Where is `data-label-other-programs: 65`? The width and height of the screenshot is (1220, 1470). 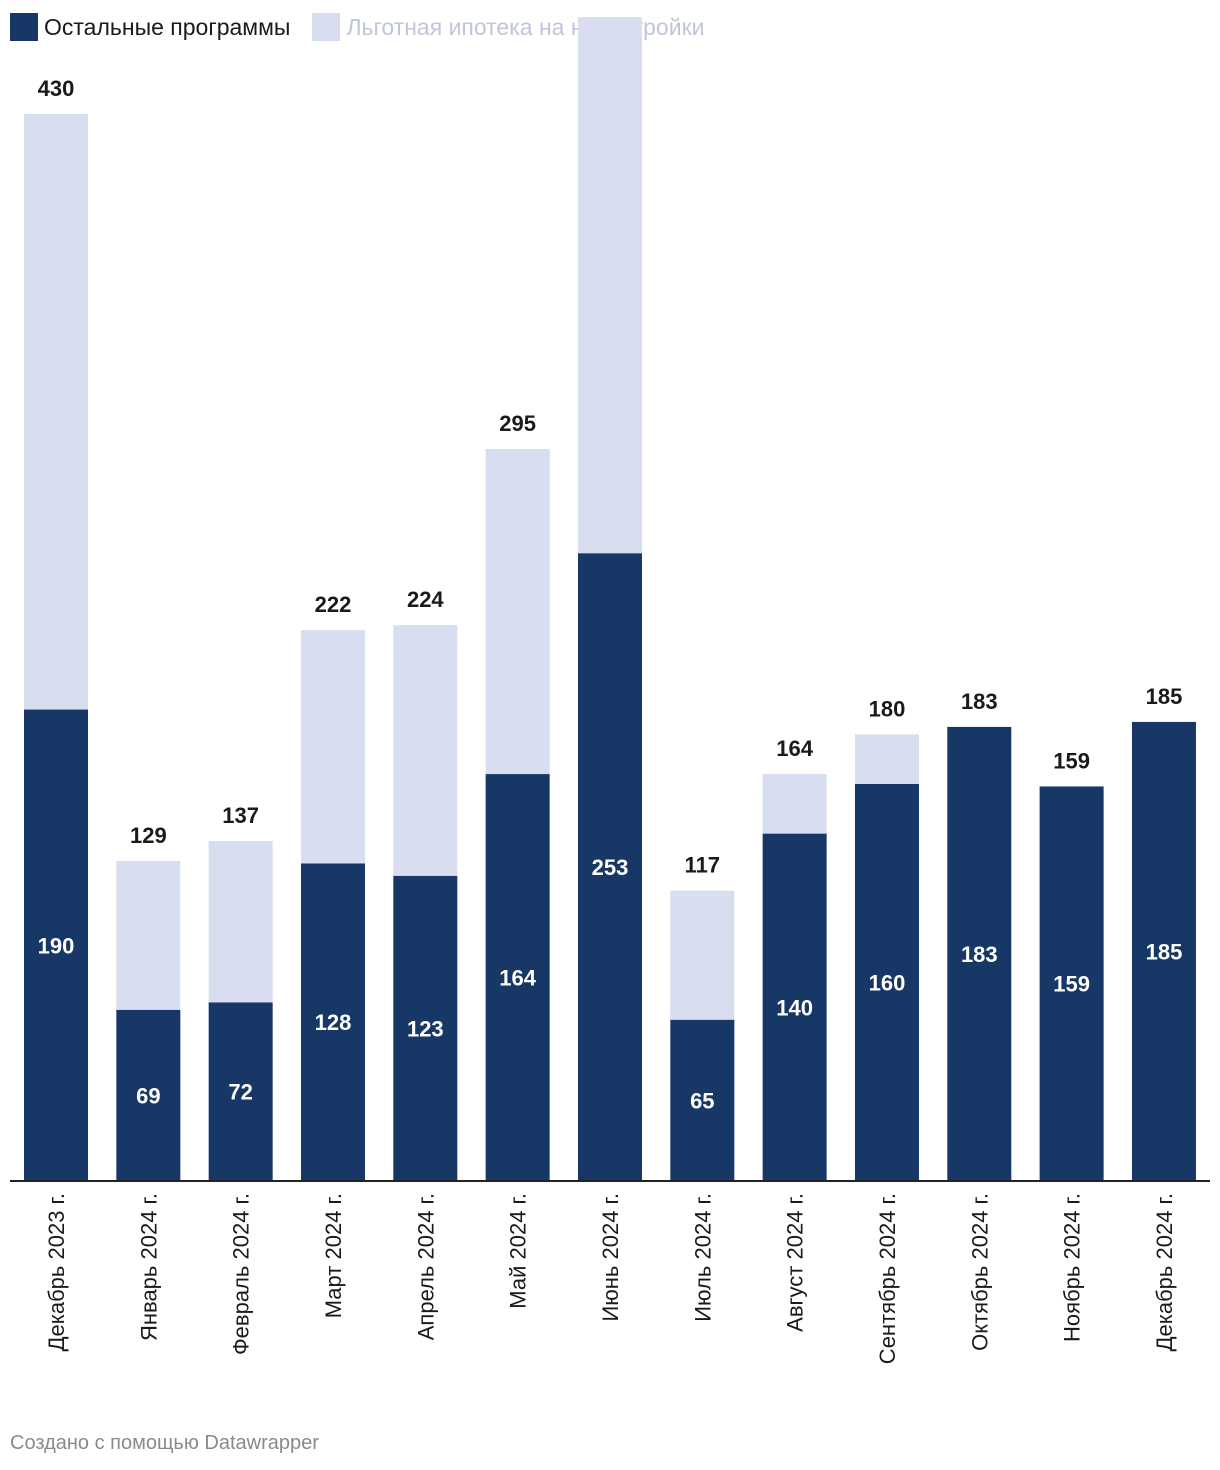
data-label-other-programs: 65 is located at coordinates (702, 1100).